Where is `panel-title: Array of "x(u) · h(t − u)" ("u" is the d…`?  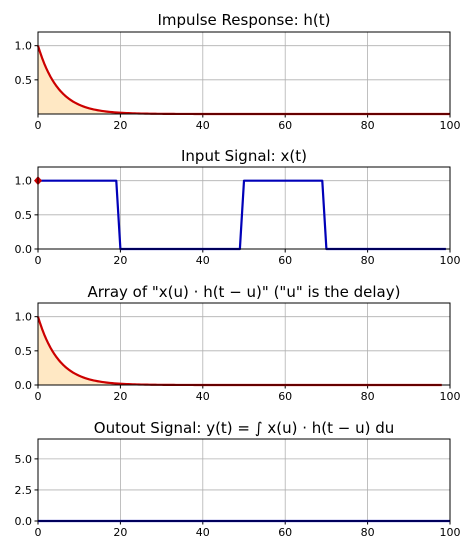
panel-title: Array of "x(u) · h(t − u)" ("u" is the d… is located at coordinates (244, 292).